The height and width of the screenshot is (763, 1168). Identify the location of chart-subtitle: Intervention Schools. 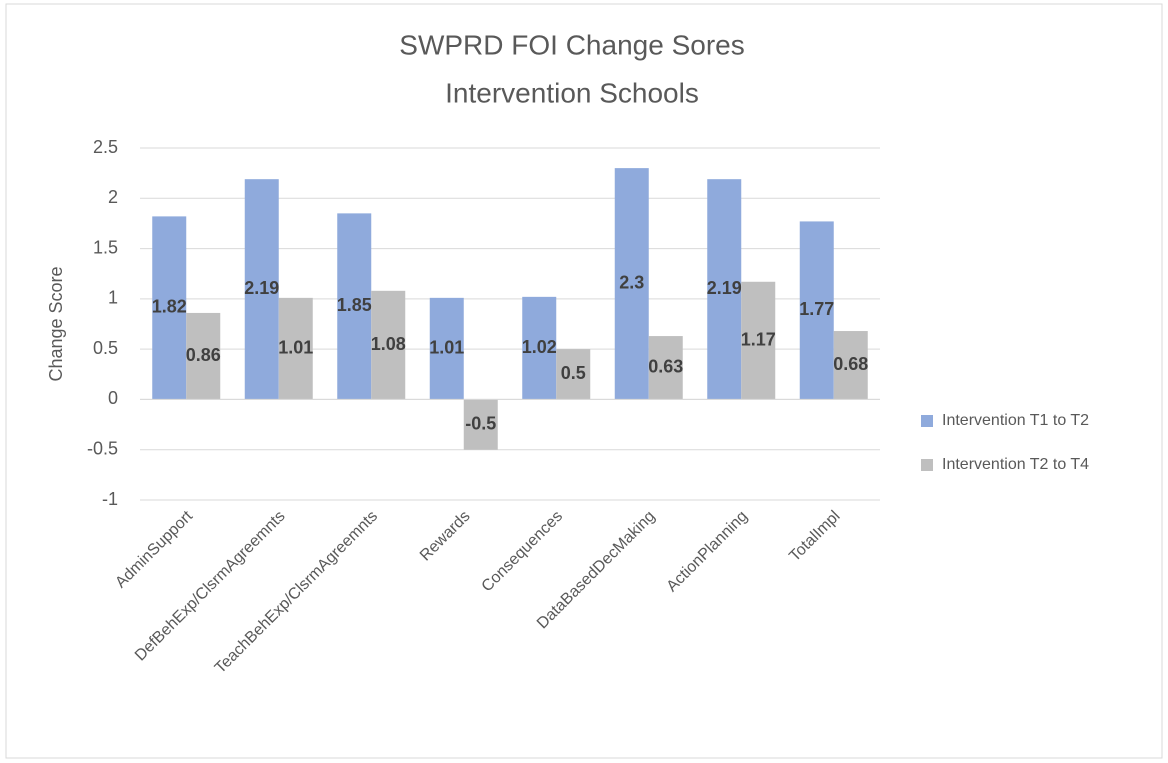
(572, 92).